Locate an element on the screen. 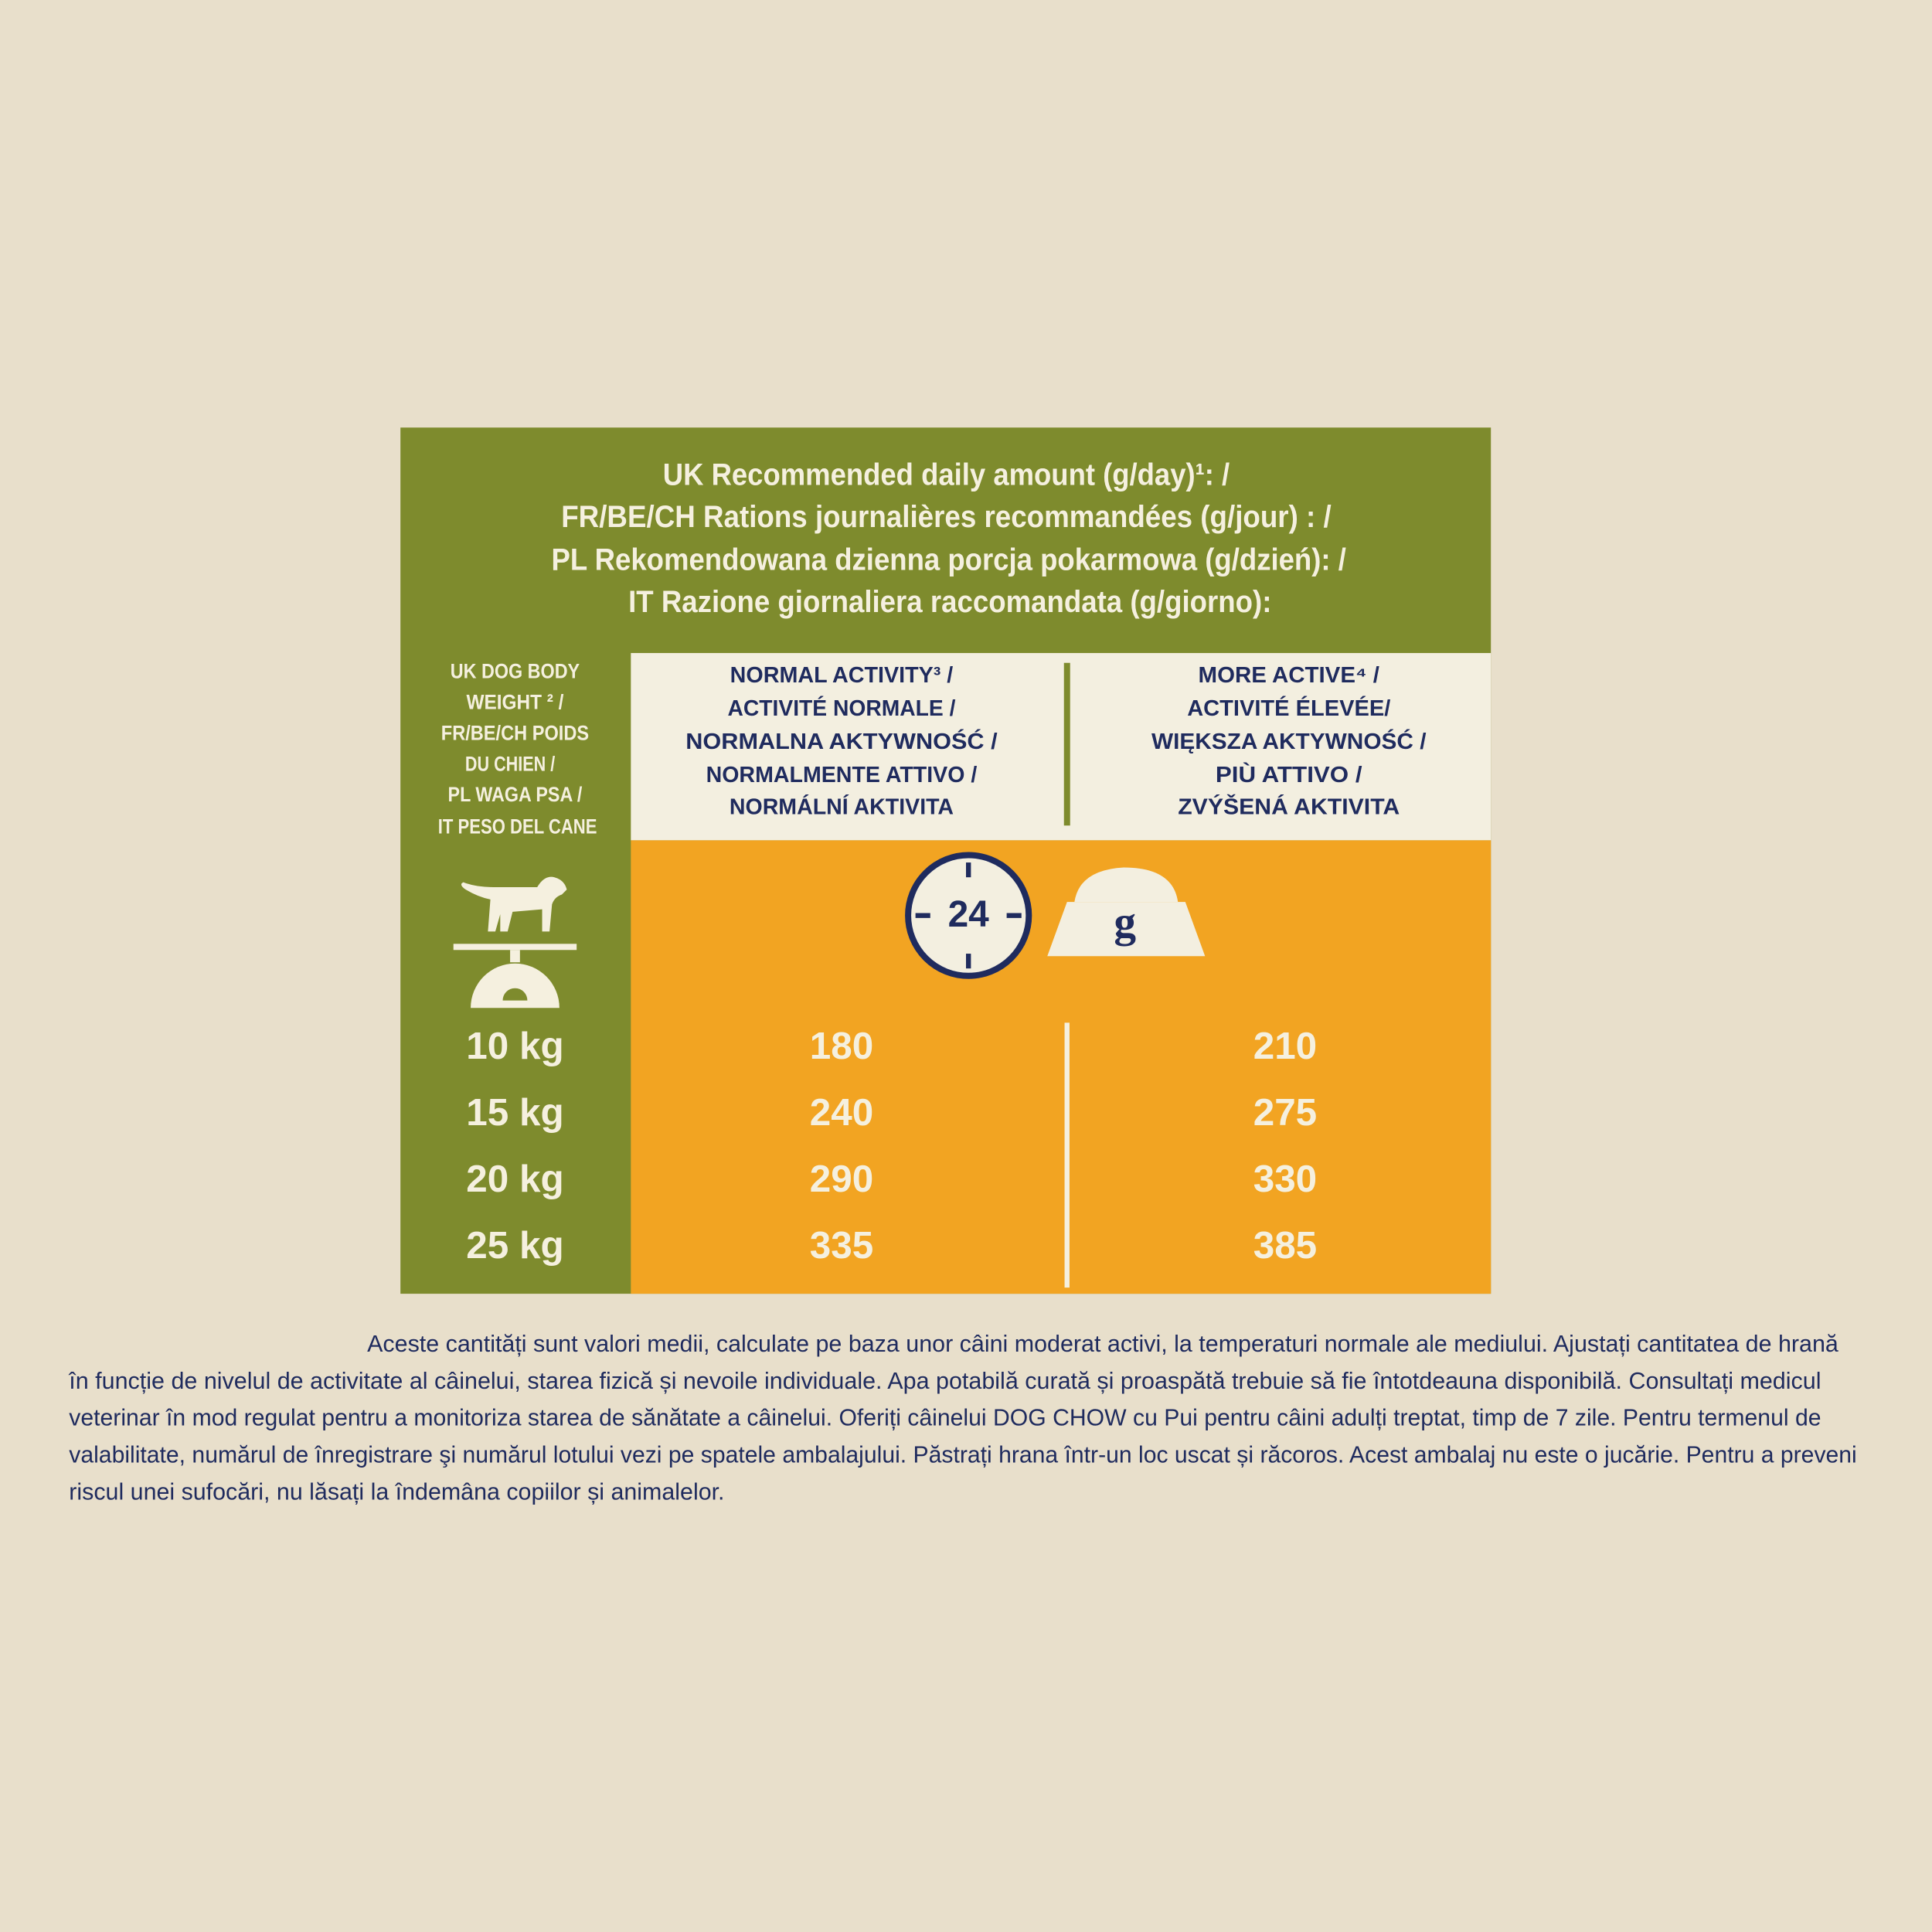  weight-header: IT PESO DEL CANE is located at coordinates (517, 827).